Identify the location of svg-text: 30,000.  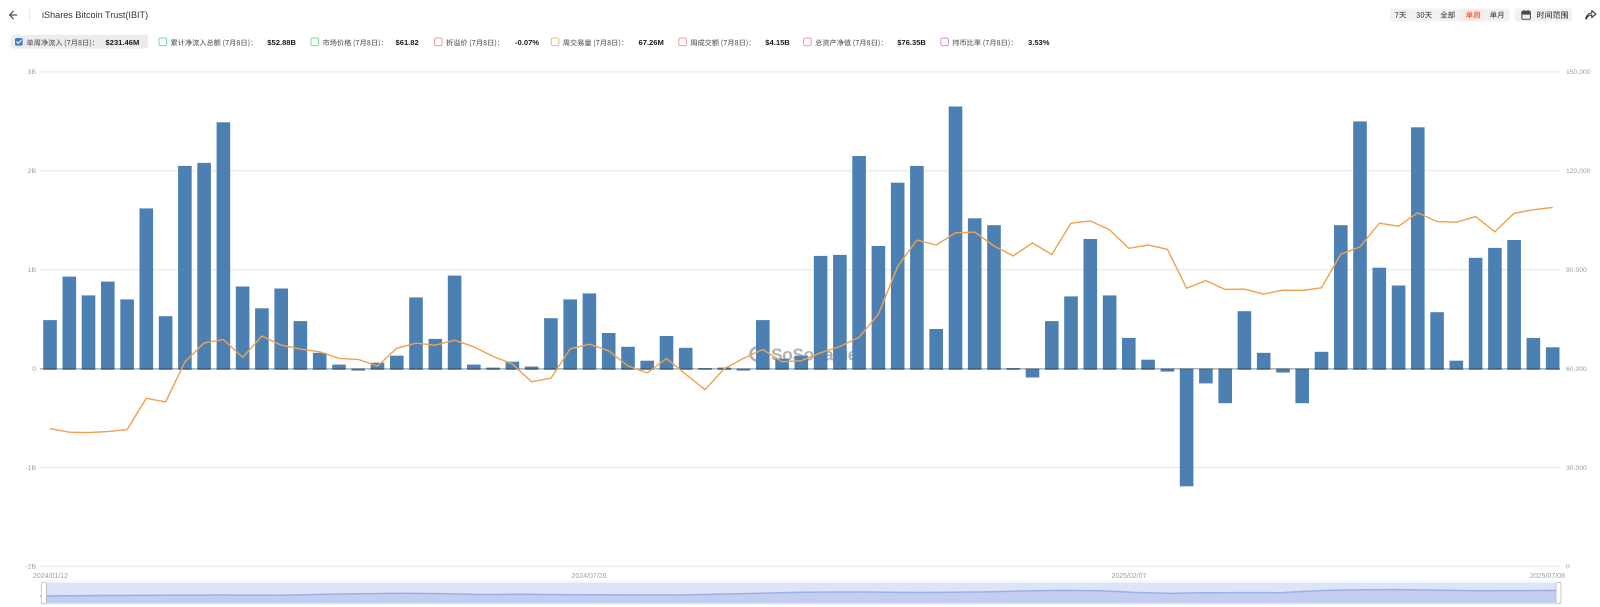
(1576, 468).